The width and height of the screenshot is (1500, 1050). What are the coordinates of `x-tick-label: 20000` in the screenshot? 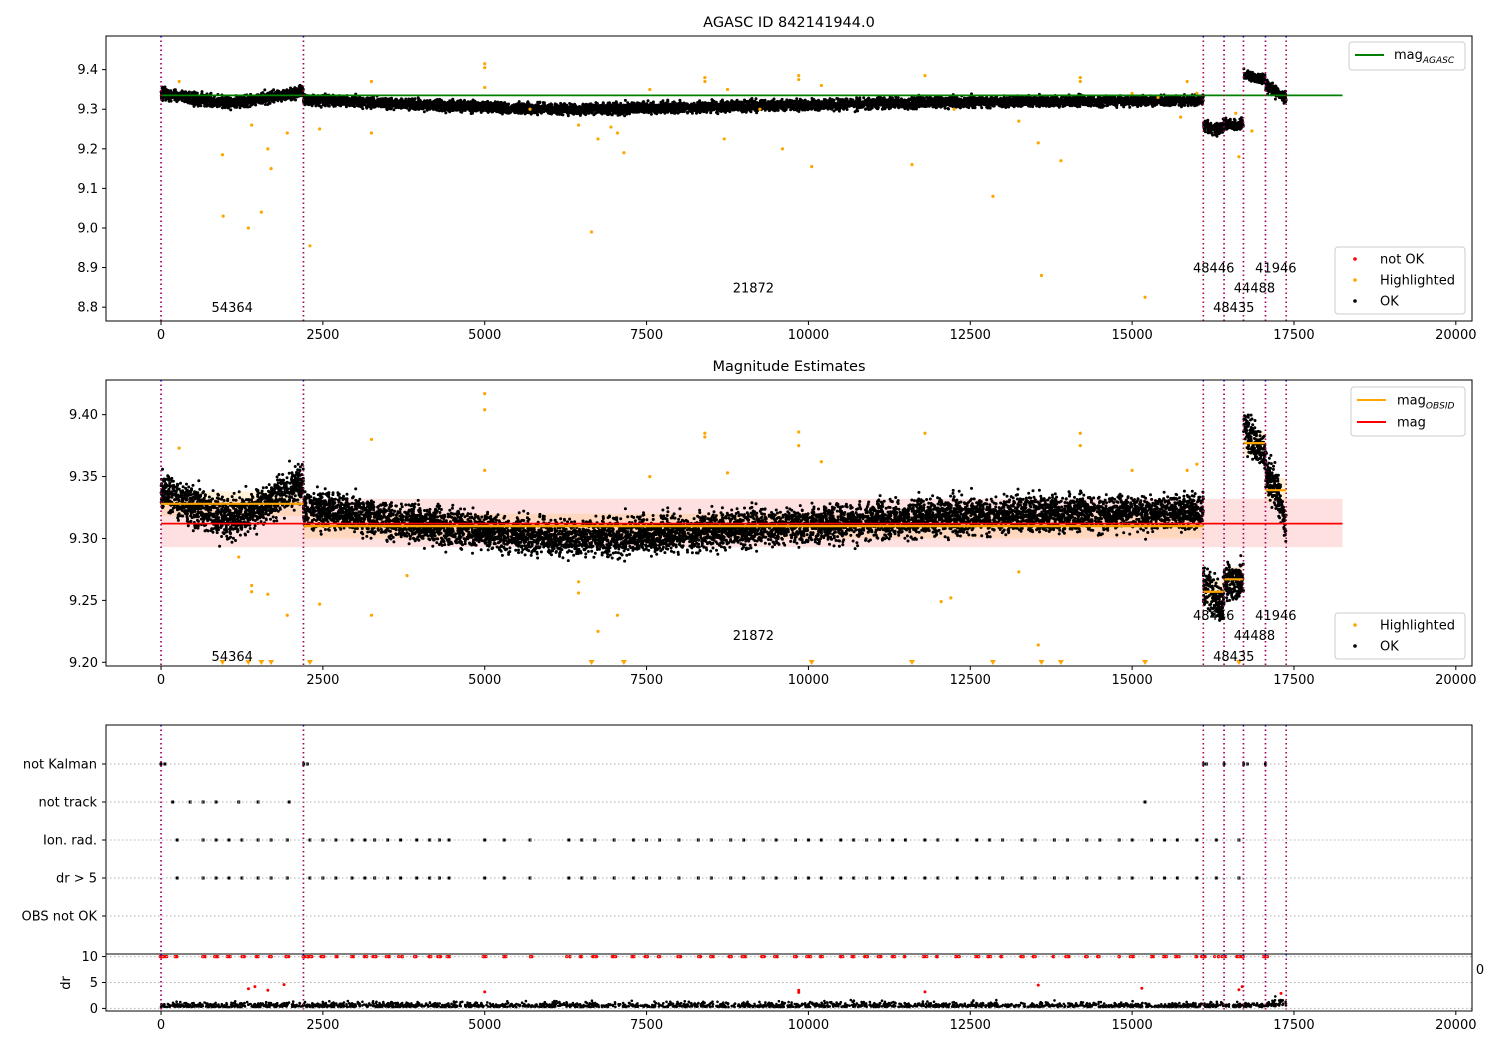 It's located at (1455, 680).